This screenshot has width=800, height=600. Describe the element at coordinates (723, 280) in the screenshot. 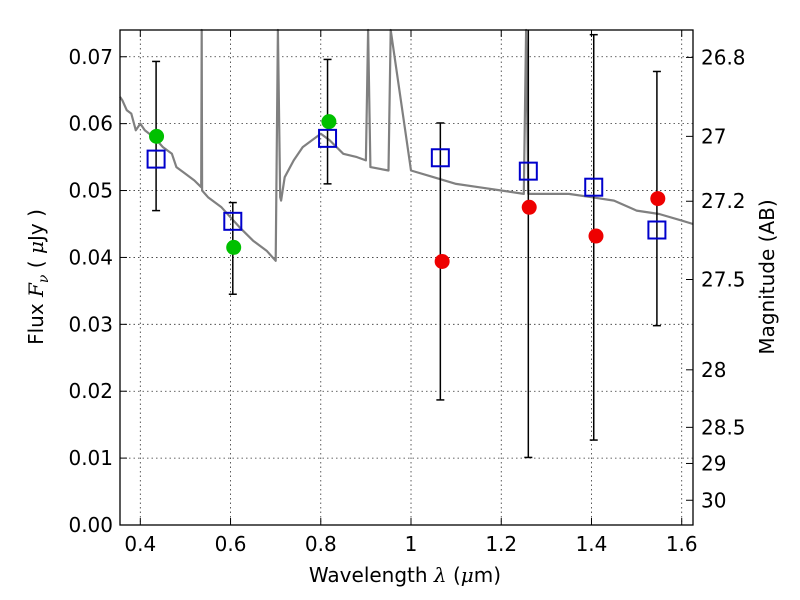

I see `y2-tick-label: 27.5` at that location.